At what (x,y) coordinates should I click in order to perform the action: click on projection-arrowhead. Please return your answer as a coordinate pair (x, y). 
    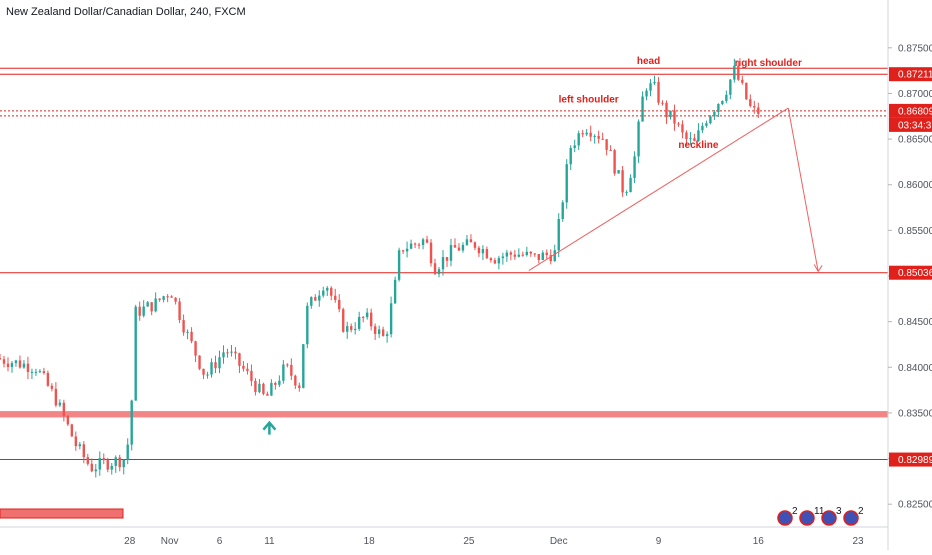
    Looking at the image, I should click on (818, 268).